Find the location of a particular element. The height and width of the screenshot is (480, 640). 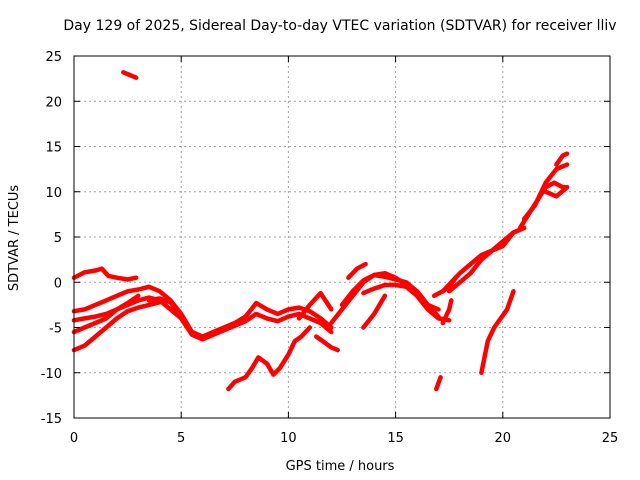

y-tick-label: -10 is located at coordinates (51, 374).